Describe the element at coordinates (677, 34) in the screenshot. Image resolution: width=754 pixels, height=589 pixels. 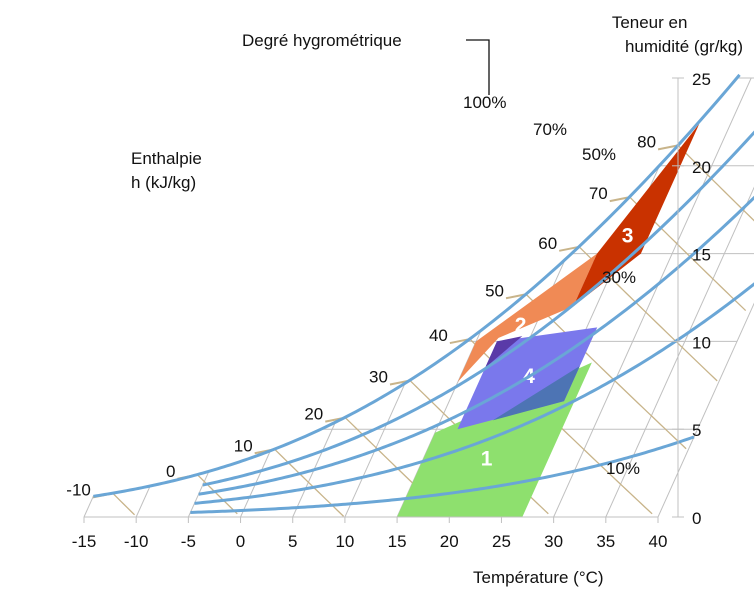
I see `moisture-axis-title: Teneur en humidité (gr/kg)` at that location.